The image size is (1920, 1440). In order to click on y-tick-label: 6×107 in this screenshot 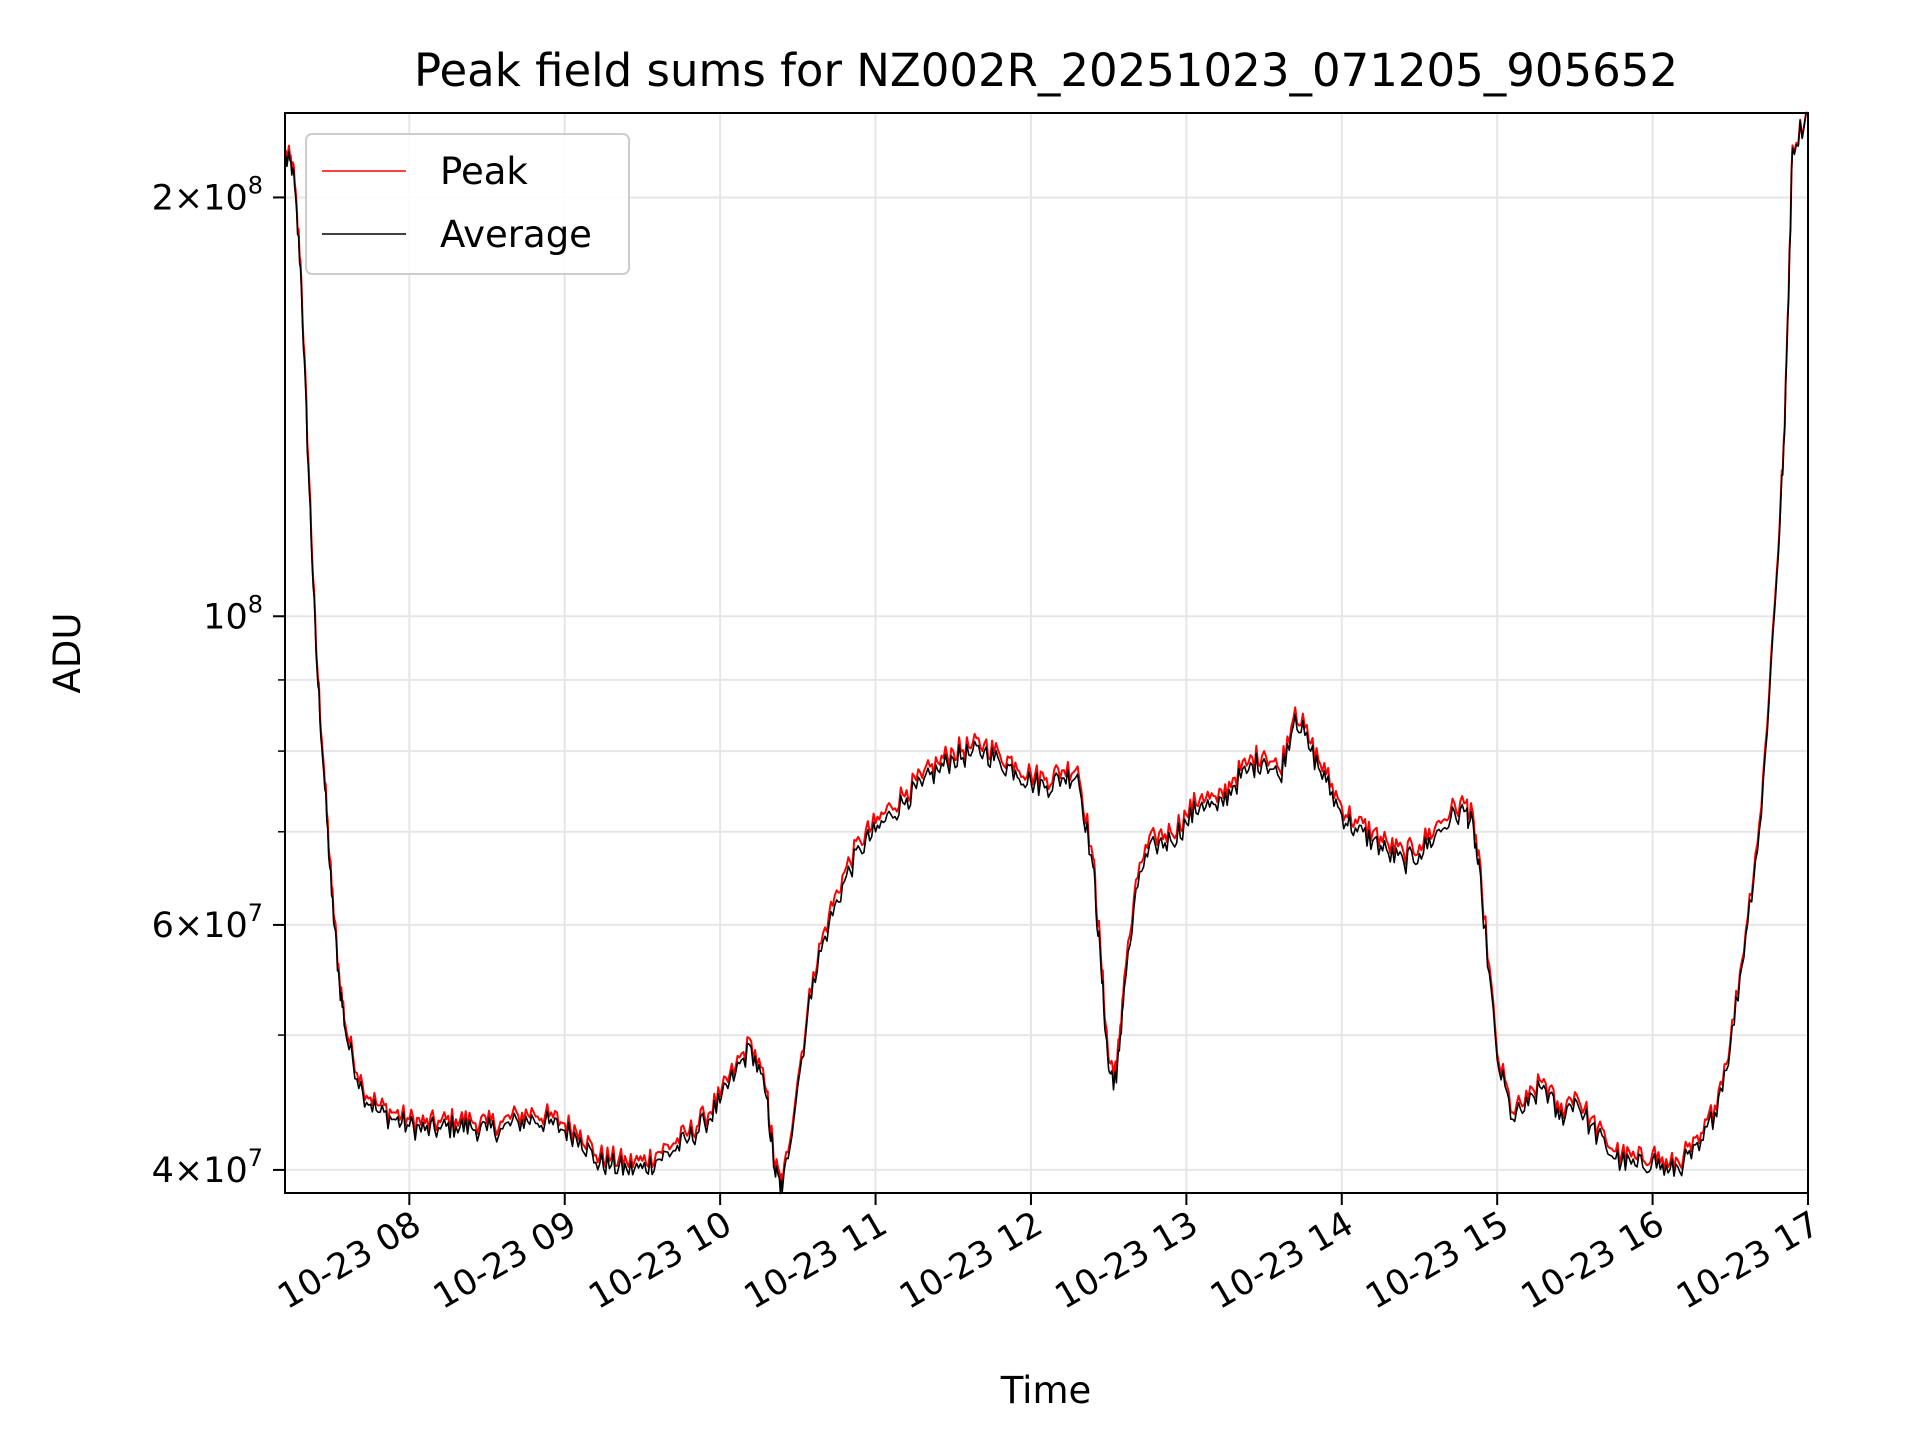, I will do `click(207, 922)`.